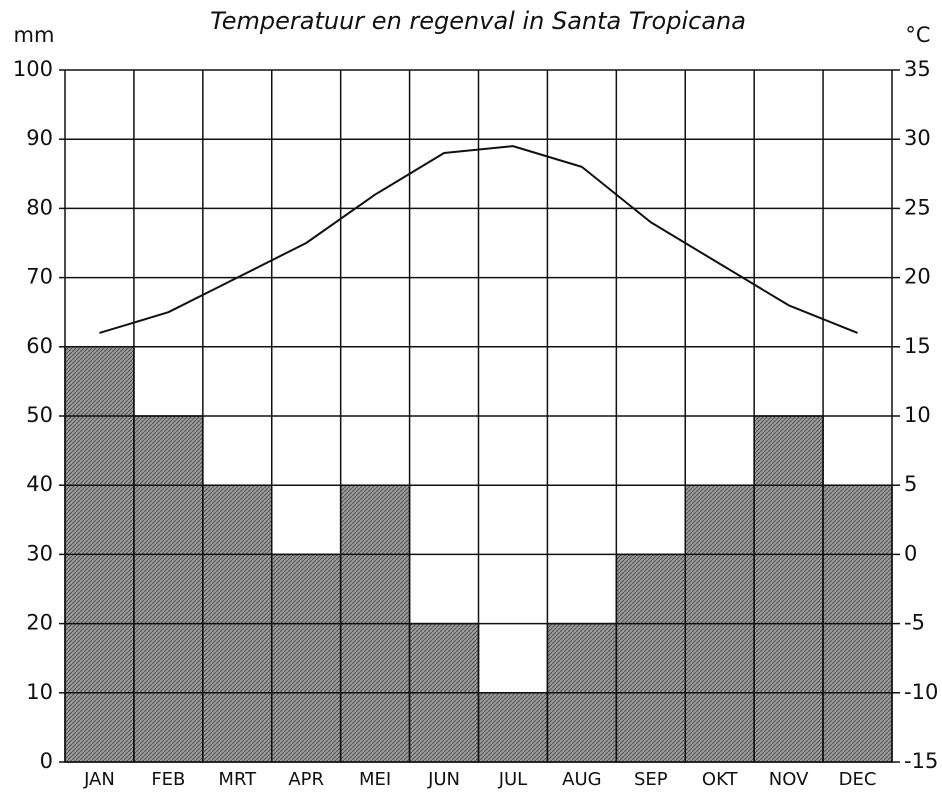 This screenshot has height=792, width=942. I want to click on x-tick-label: MRT, so click(237, 779).